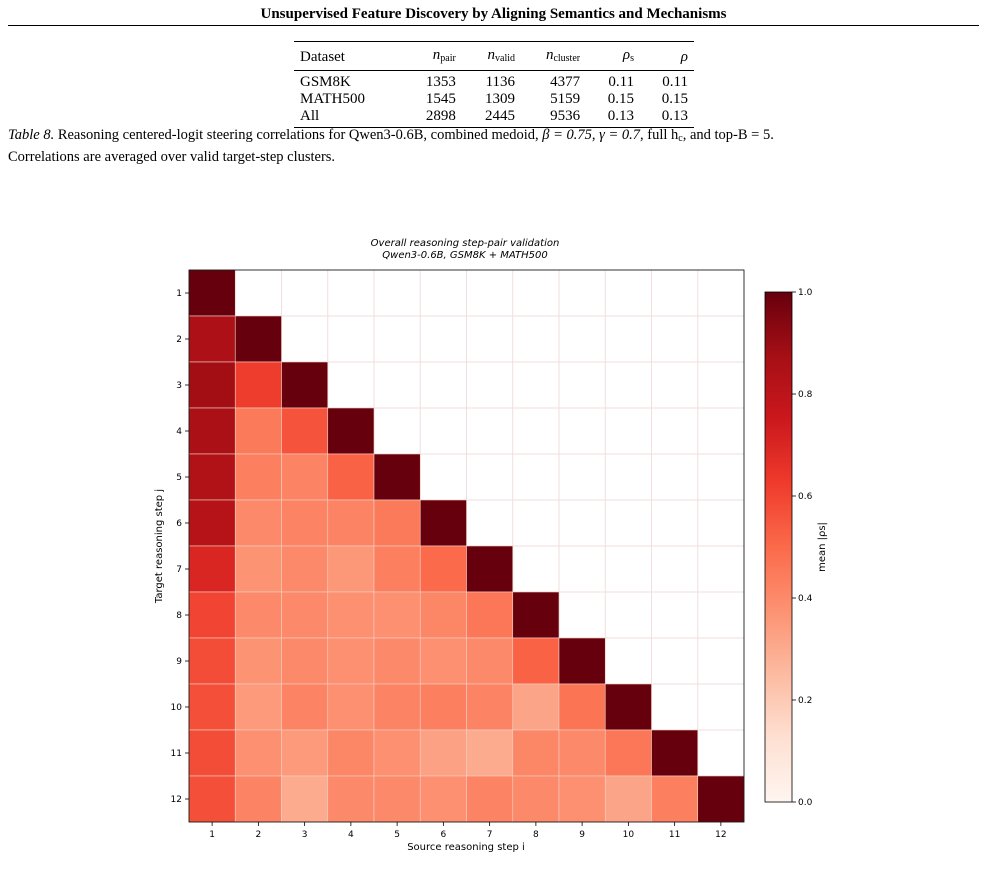 The width and height of the screenshot is (987, 881). What do you see at coordinates (464, 255) in the screenshot?
I see `chart-subtitle: Qwen3-0.6B, GSM8K + MATH500` at bounding box center [464, 255].